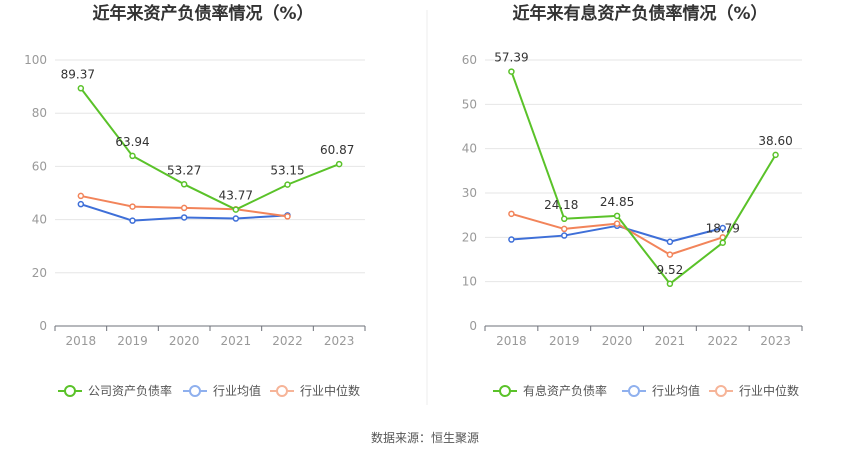  I want to click on legend-label: 公司资产负债率, so click(130, 390).